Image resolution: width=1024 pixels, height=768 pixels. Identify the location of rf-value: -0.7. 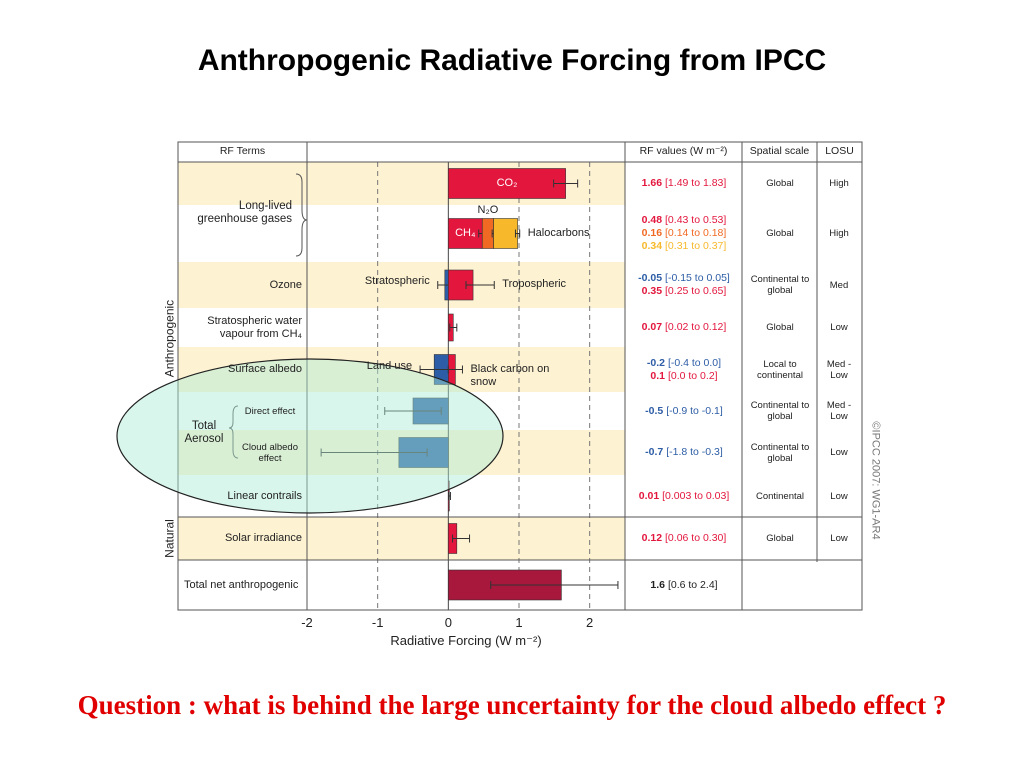
(654, 452).